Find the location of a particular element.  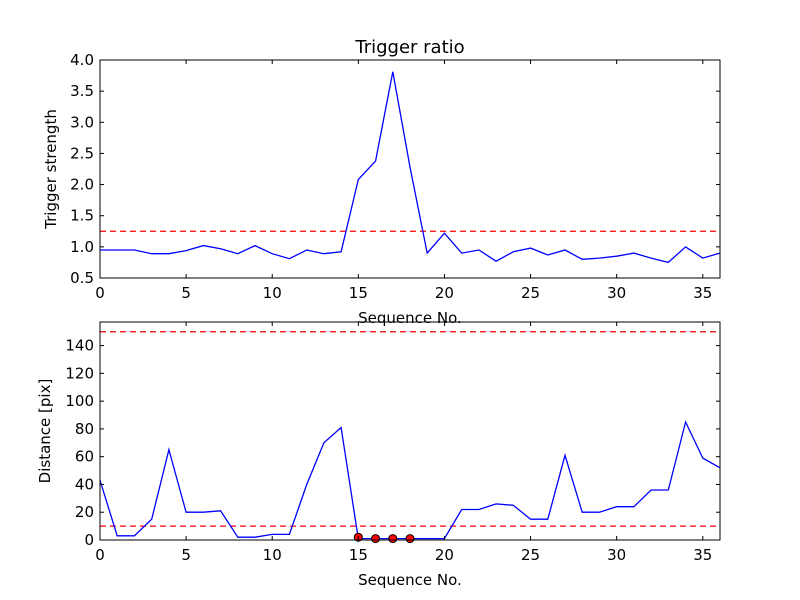

y-tick-label: 4.0 is located at coordinates (82, 60).